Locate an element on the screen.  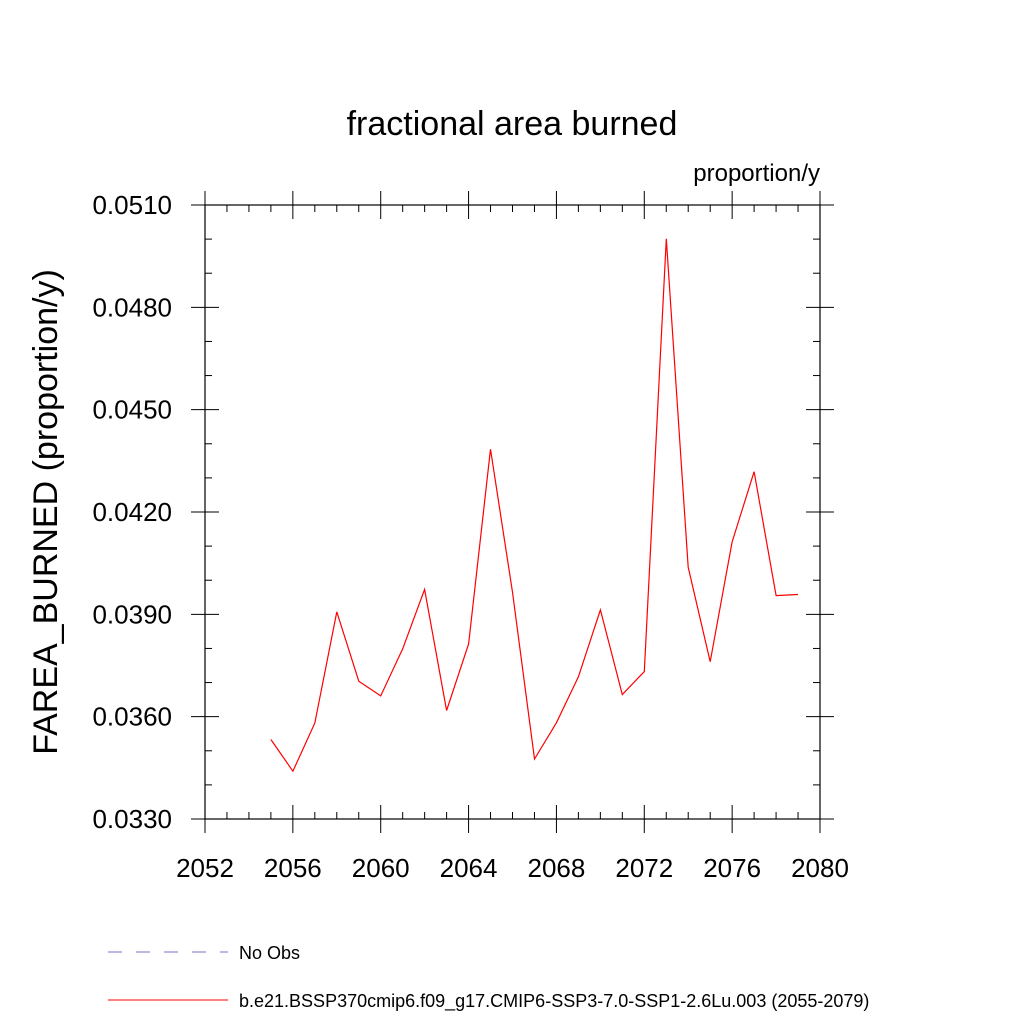
y-tick-label: 0.0510 is located at coordinates (132, 205).